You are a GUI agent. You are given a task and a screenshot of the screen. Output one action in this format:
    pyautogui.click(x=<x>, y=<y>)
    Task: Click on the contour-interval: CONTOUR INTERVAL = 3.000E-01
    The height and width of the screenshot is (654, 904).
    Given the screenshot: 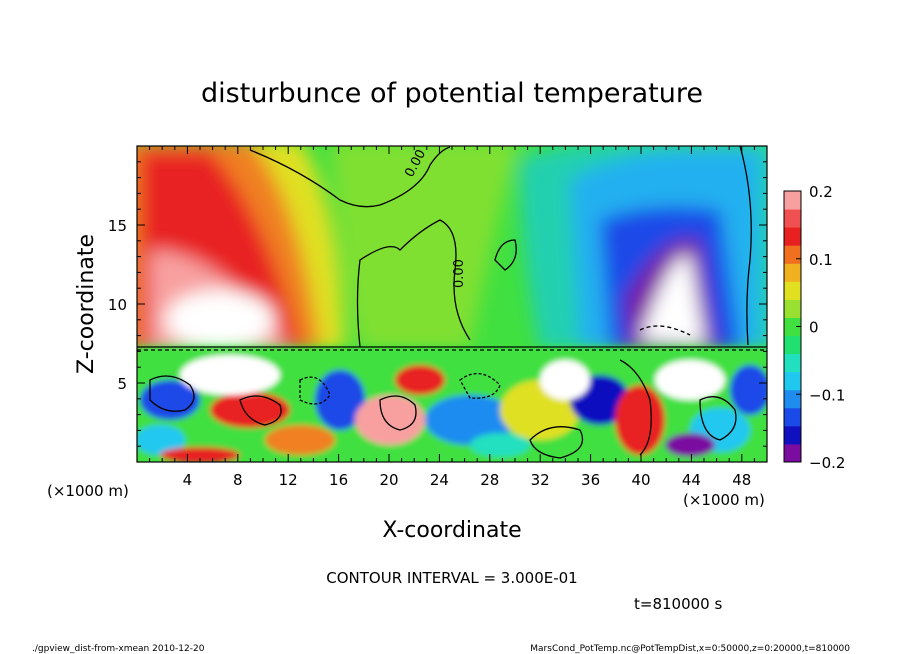 What is the action you would take?
    pyautogui.click(x=451, y=578)
    